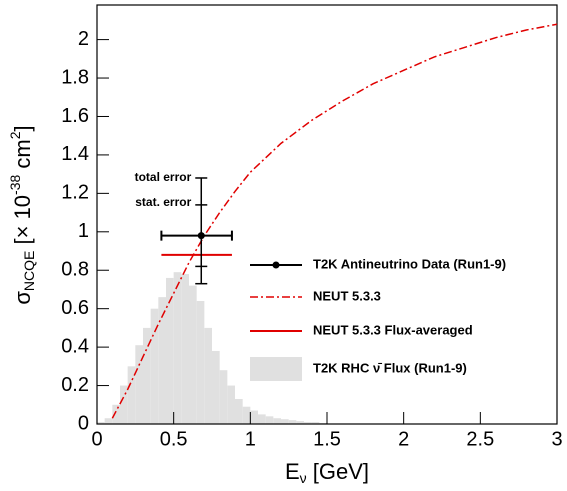 Image resolution: width=567 pixels, height=491 pixels. What do you see at coordinates (29, 271) in the screenshot?
I see `y-label-sub: NCQE` at bounding box center [29, 271].